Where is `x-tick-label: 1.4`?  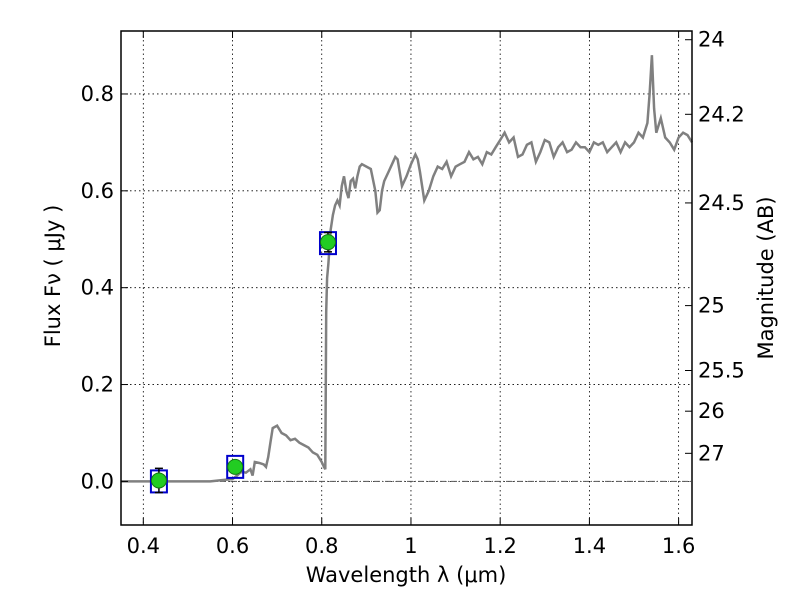
x-tick-label: 1.4 is located at coordinates (589, 546).